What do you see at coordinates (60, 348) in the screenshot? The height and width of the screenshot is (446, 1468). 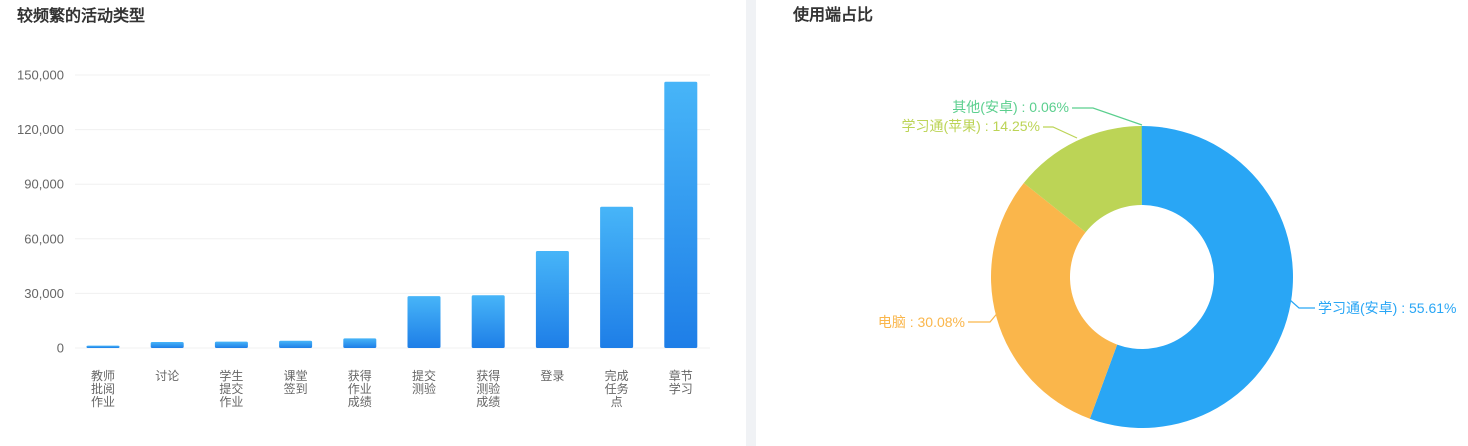 I see `y-axis-tick-label: 0` at bounding box center [60, 348].